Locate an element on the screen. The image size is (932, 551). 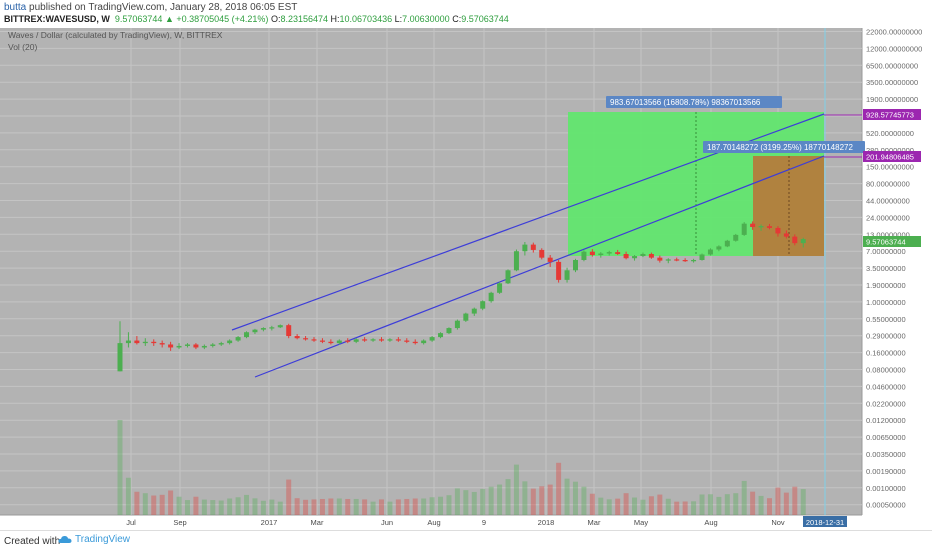
price-tick-label: 44.00000000 is located at coordinates (888, 201).